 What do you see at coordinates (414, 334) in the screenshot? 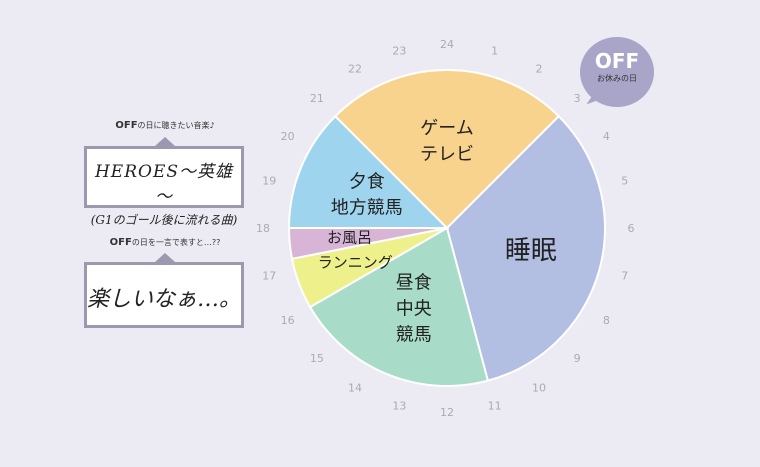
I see `slice-label: 競馬` at bounding box center [414, 334].